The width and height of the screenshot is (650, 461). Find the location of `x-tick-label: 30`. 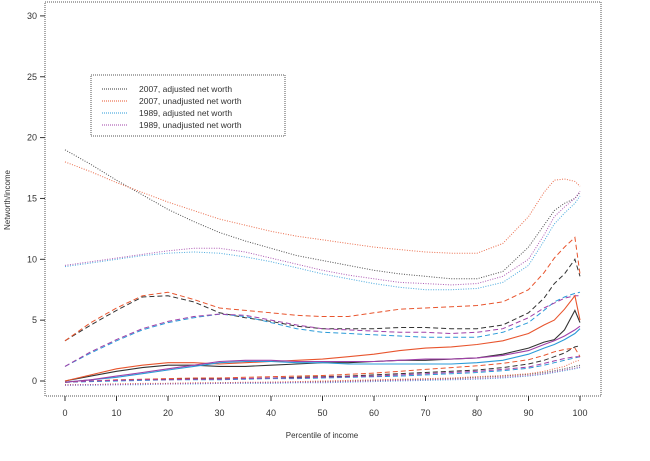

x-tick-label: 30 is located at coordinates (219, 413).